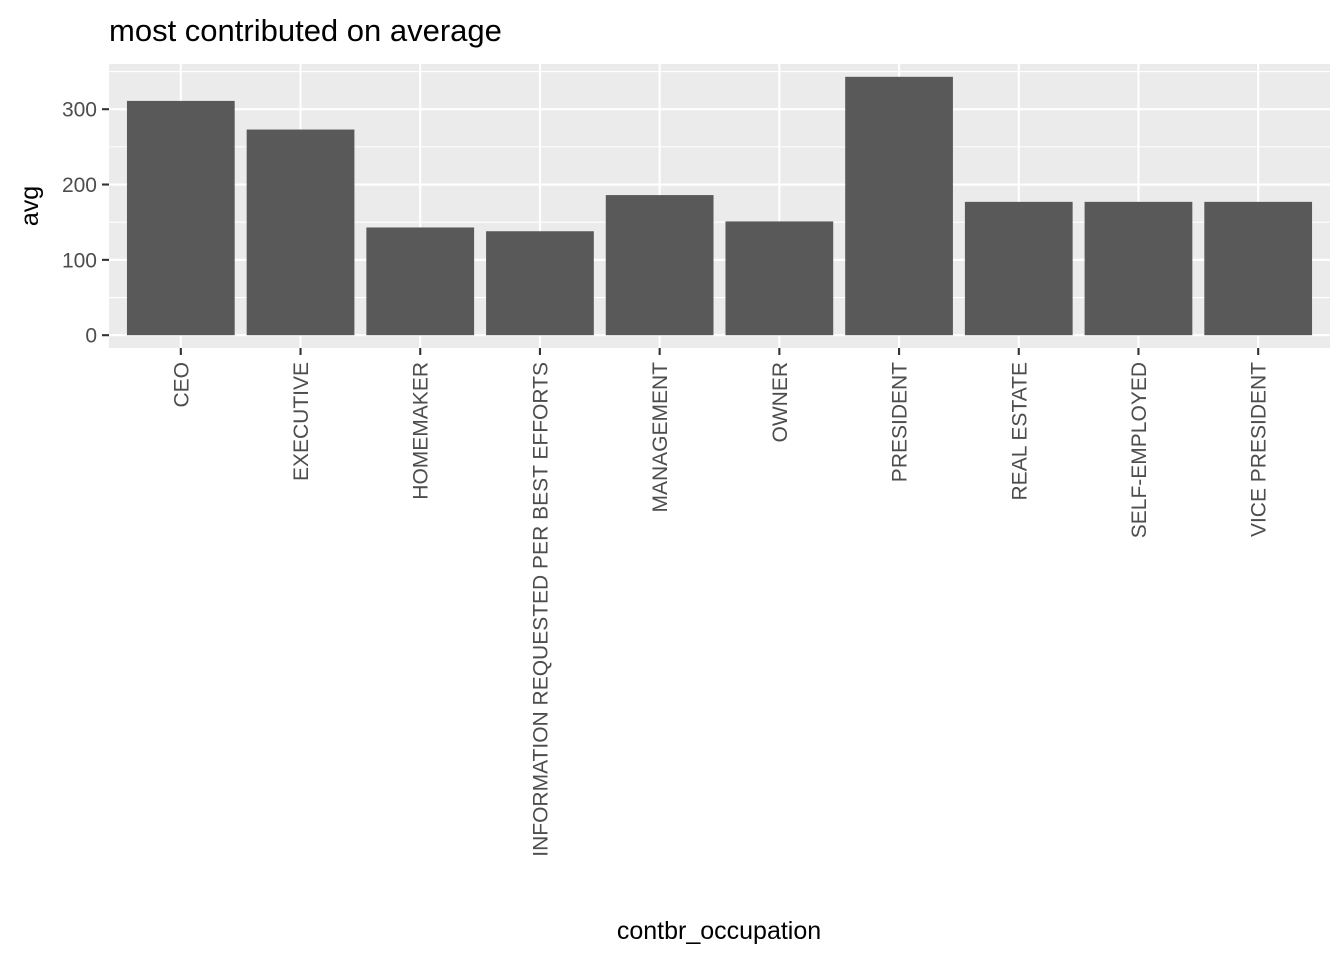 The image size is (1344, 960). What do you see at coordinates (181, 385) in the screenshot?
I see `x-tick-label: CEO` at bounding box center [181, 385].